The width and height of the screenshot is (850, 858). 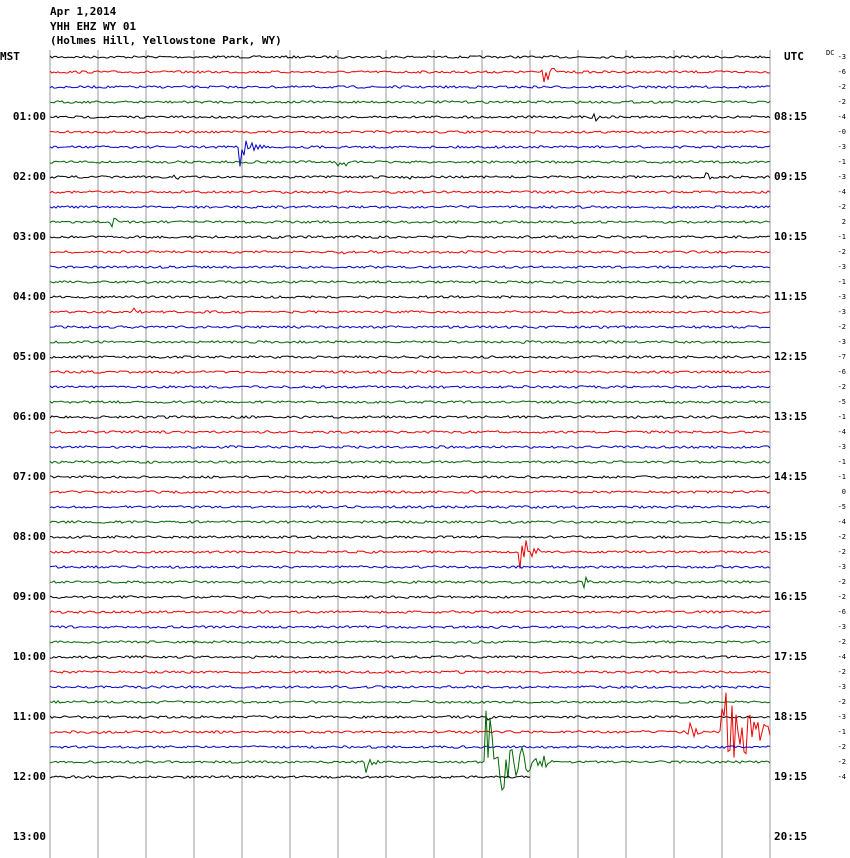 What do you see at coordinates (830, 53) in the screenshot?
I see `dc-label: DC` at bounding box center [830, 53].